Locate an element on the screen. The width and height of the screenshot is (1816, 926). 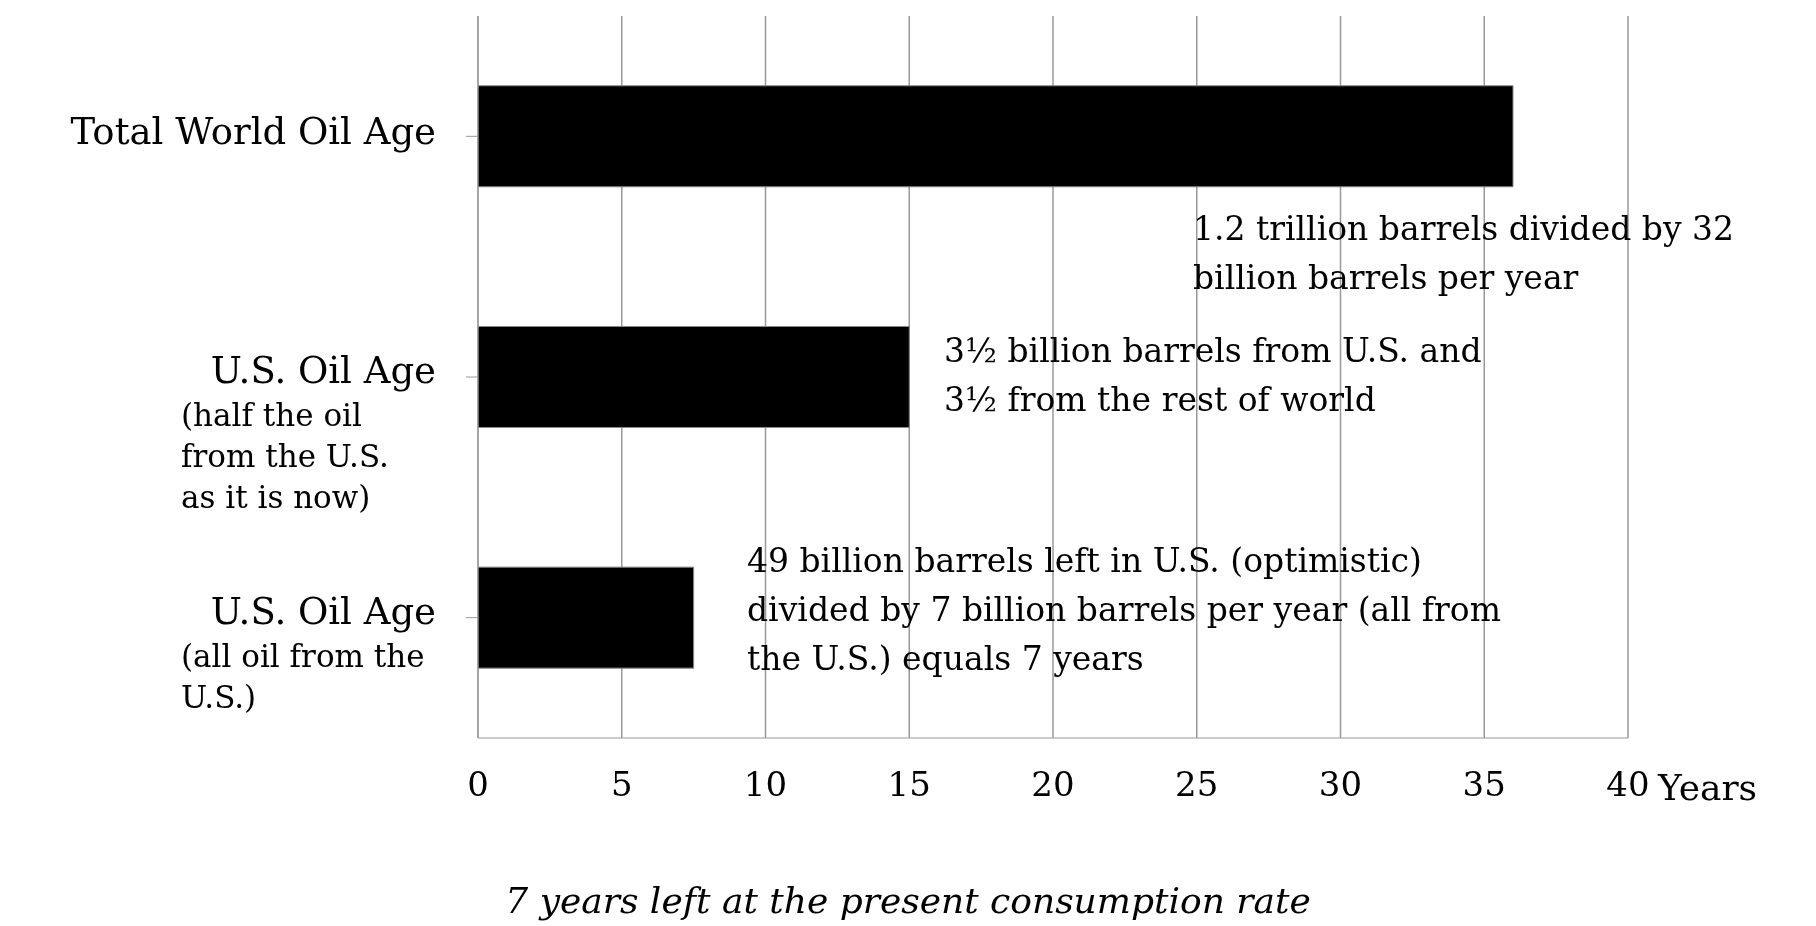
x-tick-label: 0 is located at coordinates (478, 784).